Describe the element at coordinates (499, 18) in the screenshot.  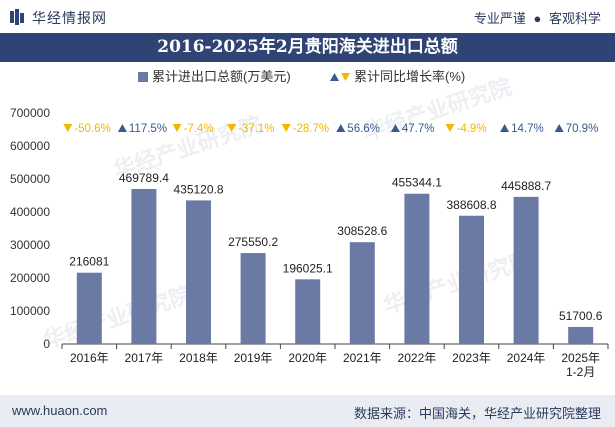
I see `tagline-left: 专业严谨` at that location.